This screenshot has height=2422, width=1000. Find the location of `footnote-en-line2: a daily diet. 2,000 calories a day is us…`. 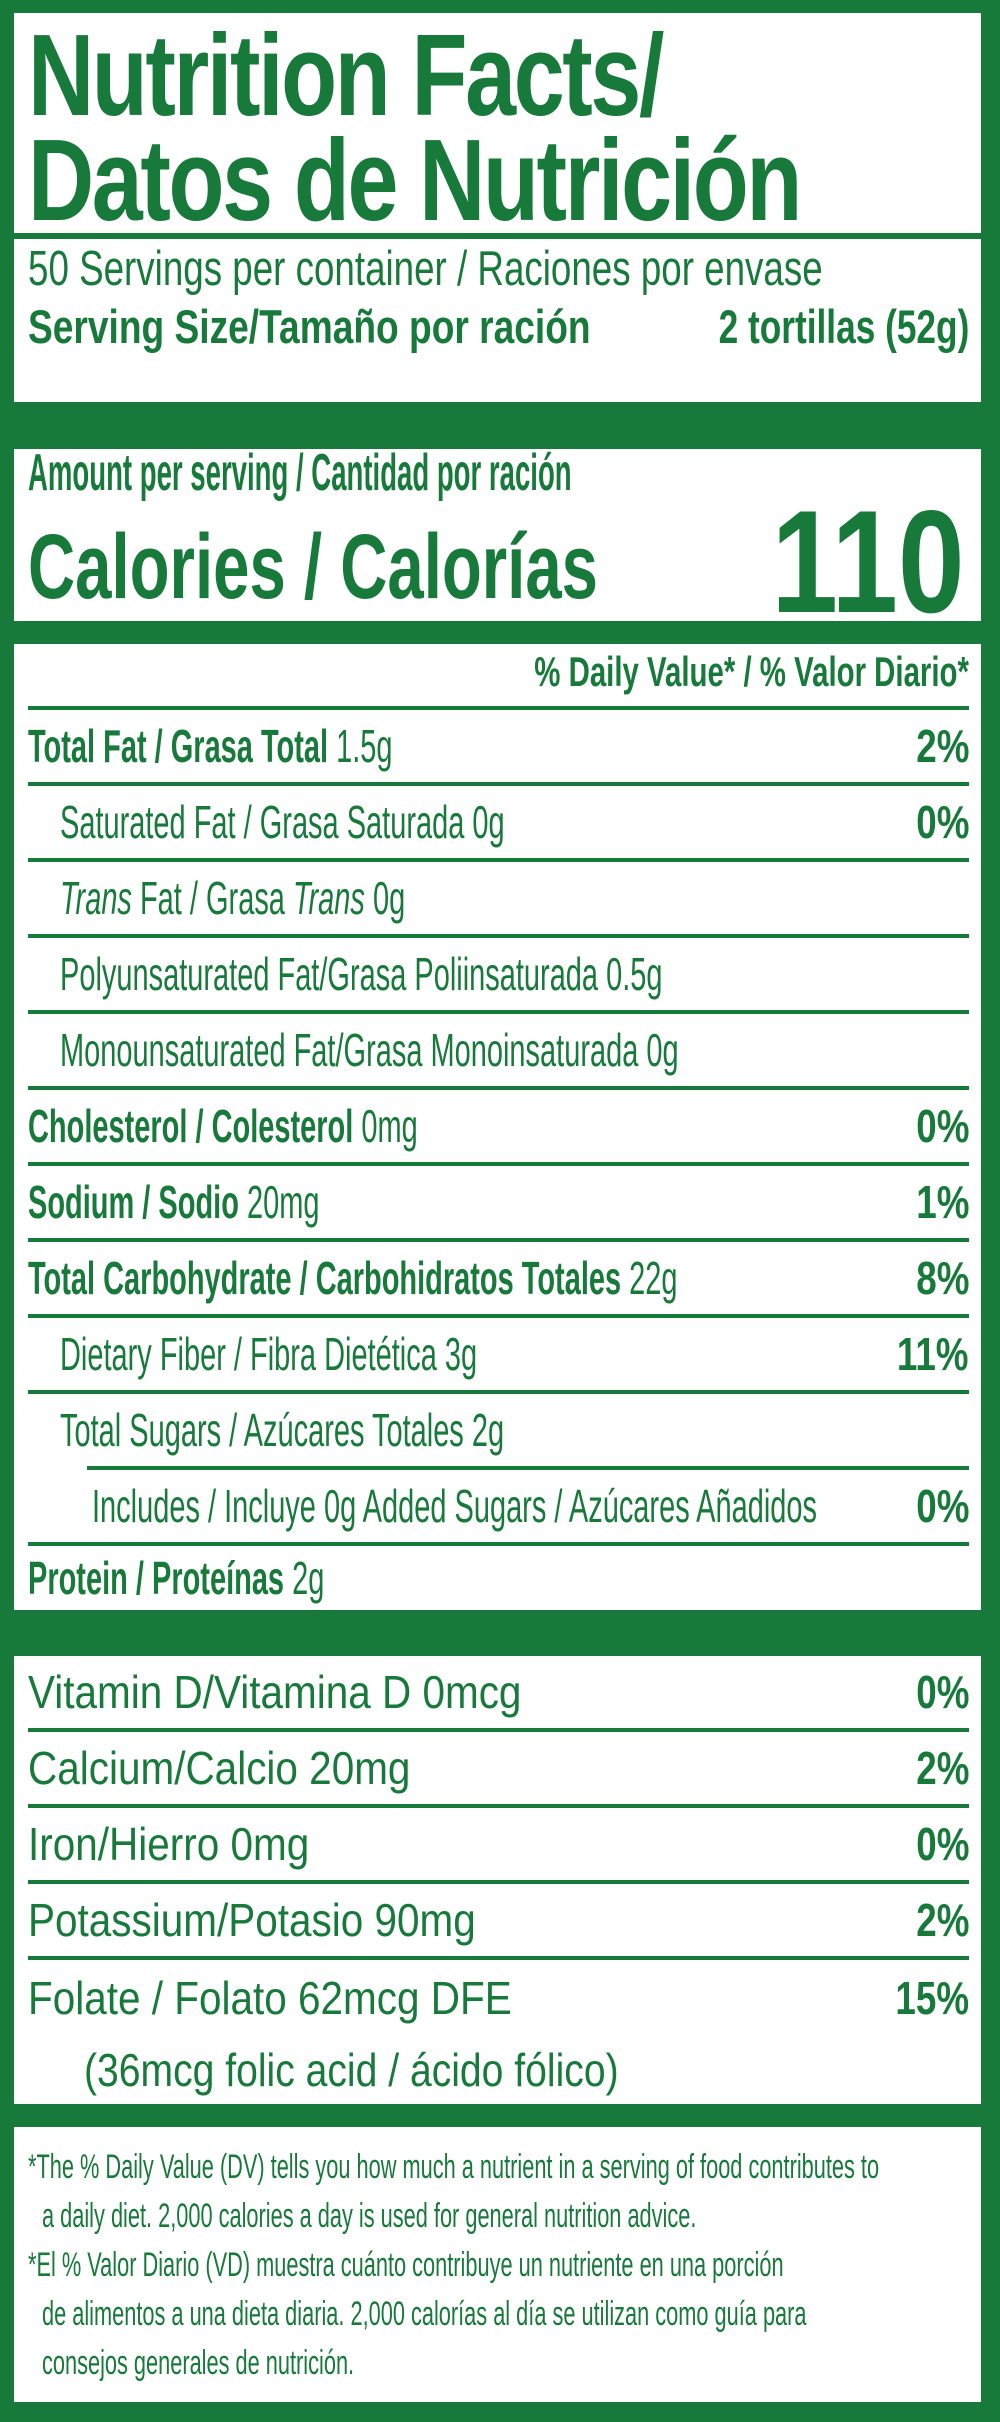

footnote-en-line2: a daily diet. 2,000 calories a day is us… is located at coordinates (369, 2216).